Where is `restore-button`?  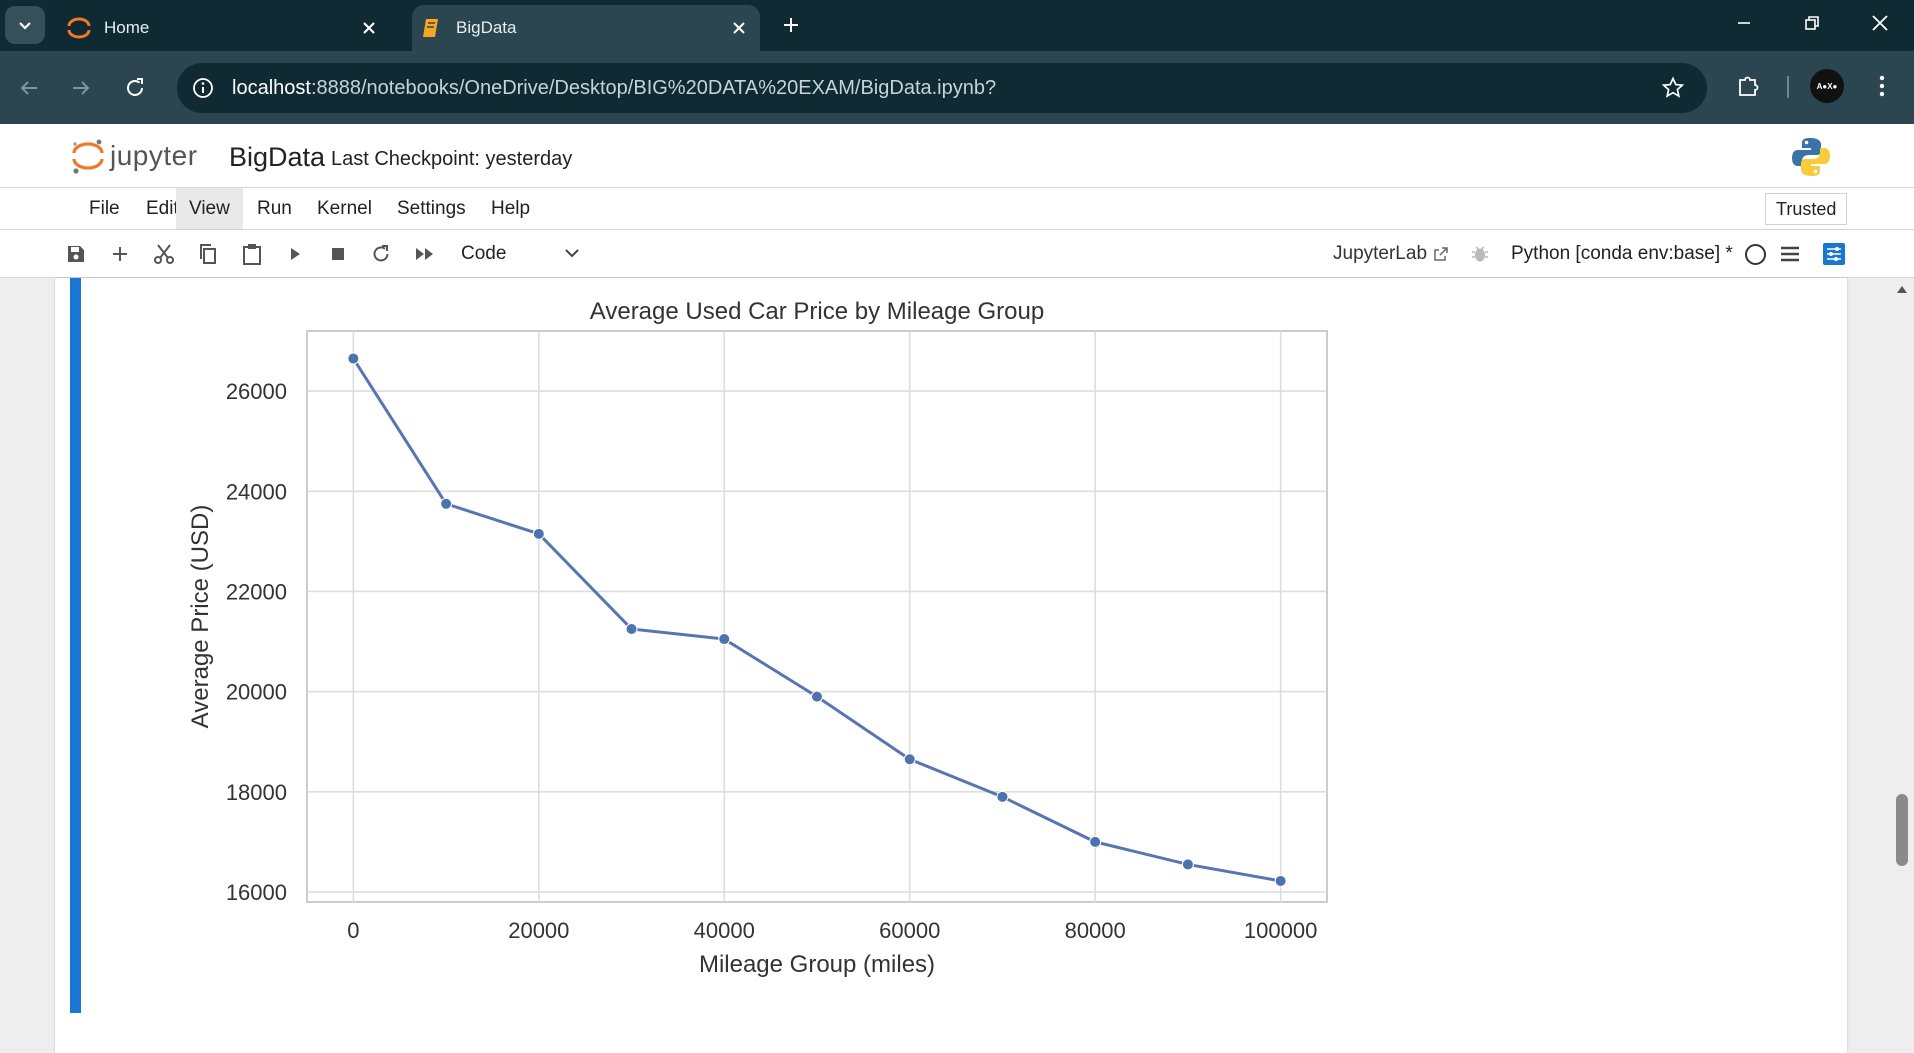 restore-button is located at coordinates (1812, 23).